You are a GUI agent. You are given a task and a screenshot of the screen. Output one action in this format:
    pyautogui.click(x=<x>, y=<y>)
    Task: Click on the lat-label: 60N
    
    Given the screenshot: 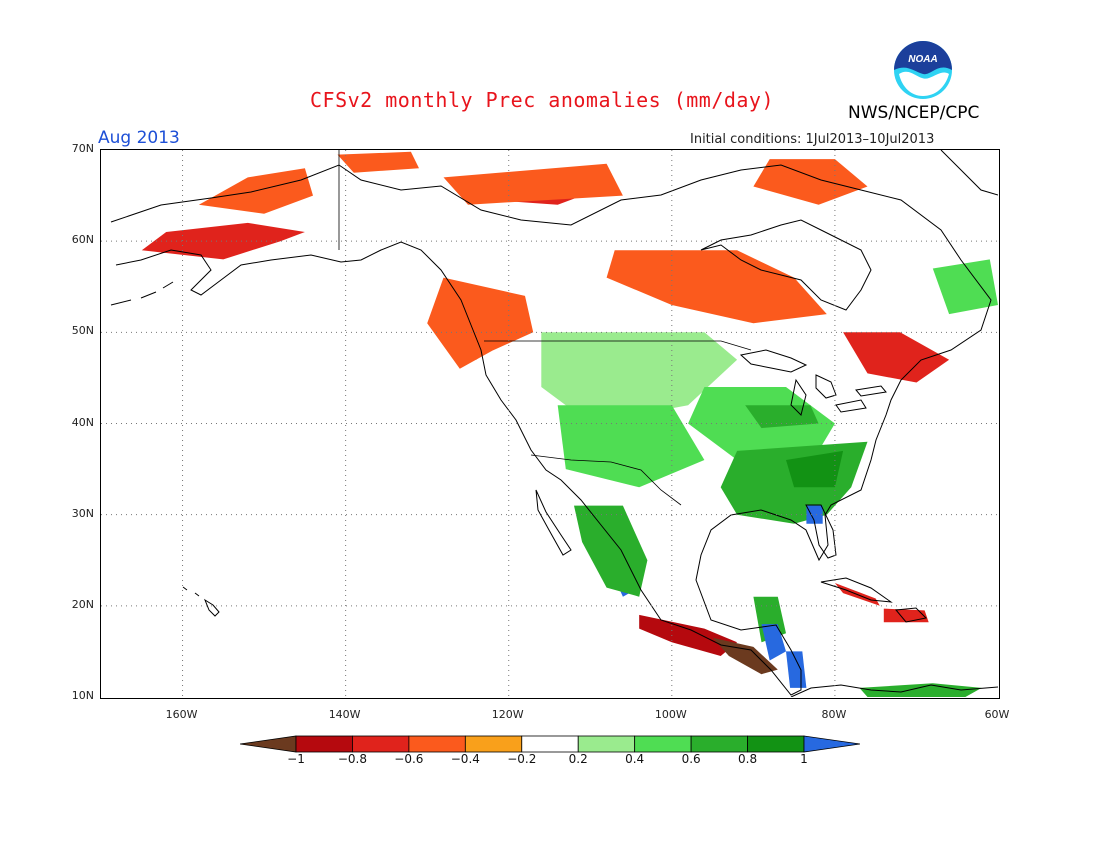 What is the action you would take?
    pyautogui.click(x=82, y=240)
    